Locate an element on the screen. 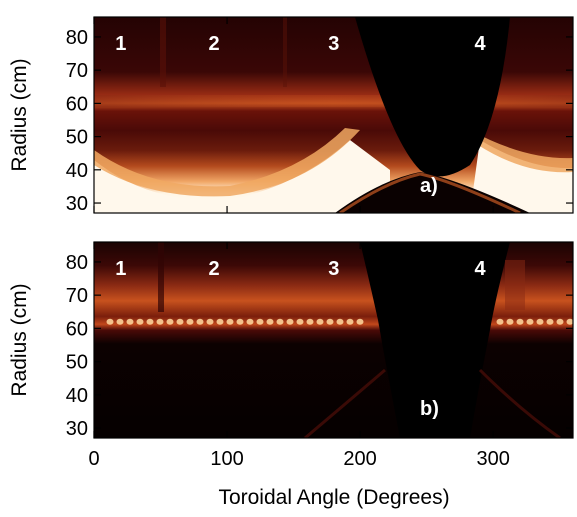  x-tick-label: 100 is located at coordinates (226, 459).